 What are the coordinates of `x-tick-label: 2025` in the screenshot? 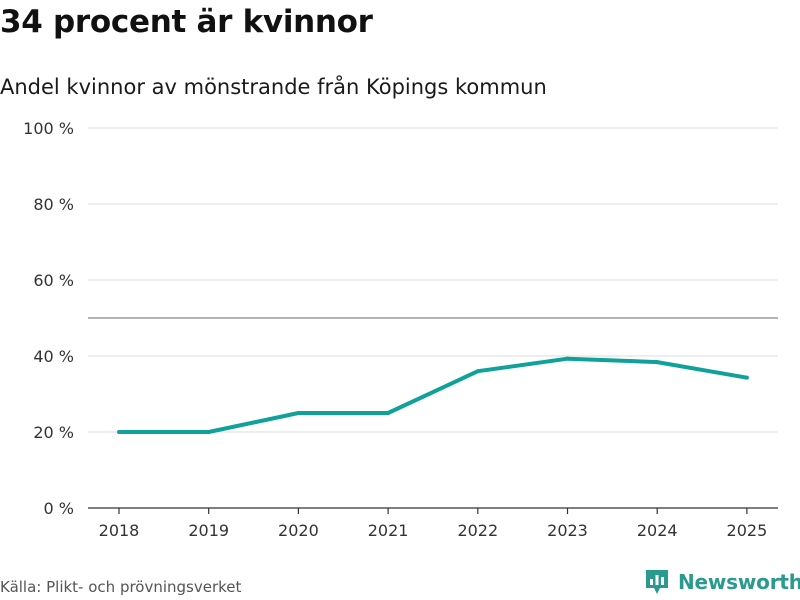 It's located at (747, 530).